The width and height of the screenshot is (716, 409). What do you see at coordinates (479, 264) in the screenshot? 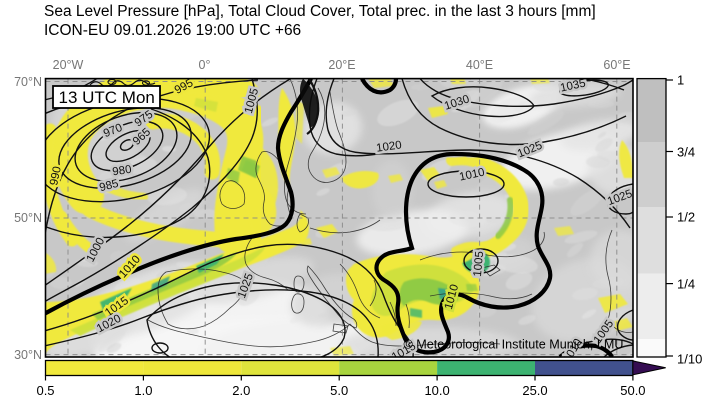
I see `svg-text: 1005` at bounding box center [479, 264].